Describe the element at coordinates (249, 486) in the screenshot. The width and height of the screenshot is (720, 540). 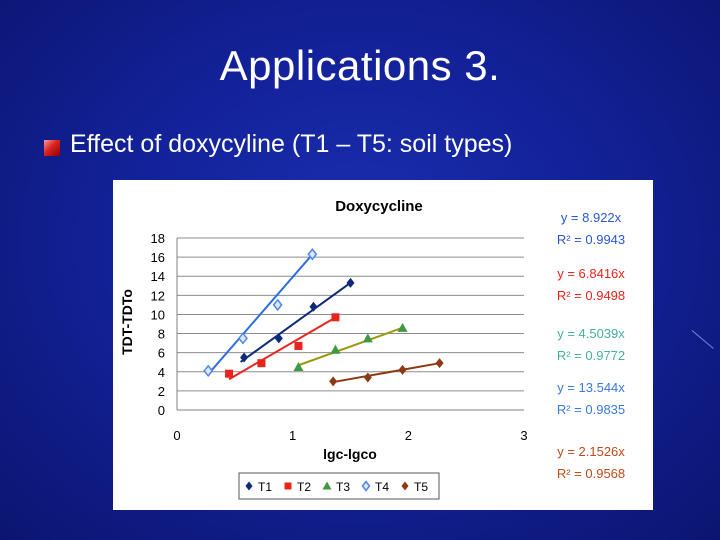
I see `legend-marker-t1` at that location.